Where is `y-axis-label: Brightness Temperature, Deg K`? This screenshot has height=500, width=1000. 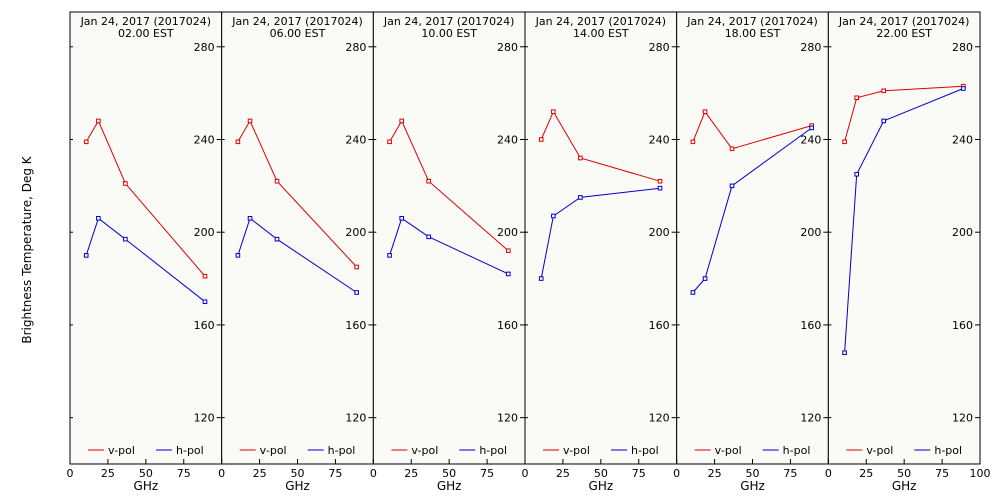
y-axis-label: Brightness Temperature, Deg K is located at coordinates (27, 249).